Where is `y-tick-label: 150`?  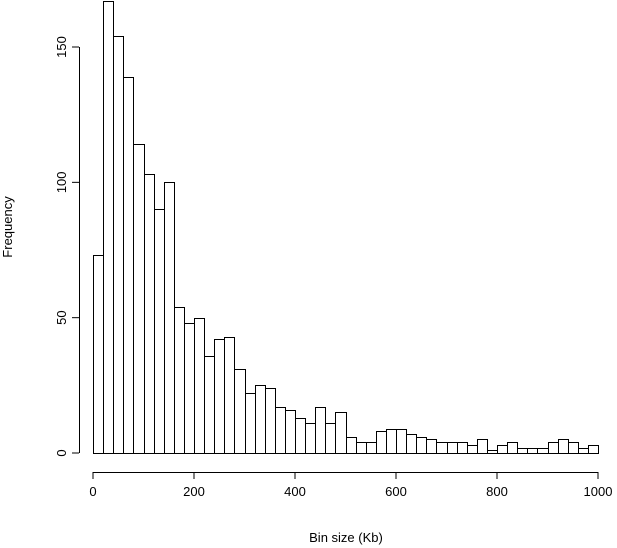
y-tick-label: 150 is located at coordinates (61, 47).